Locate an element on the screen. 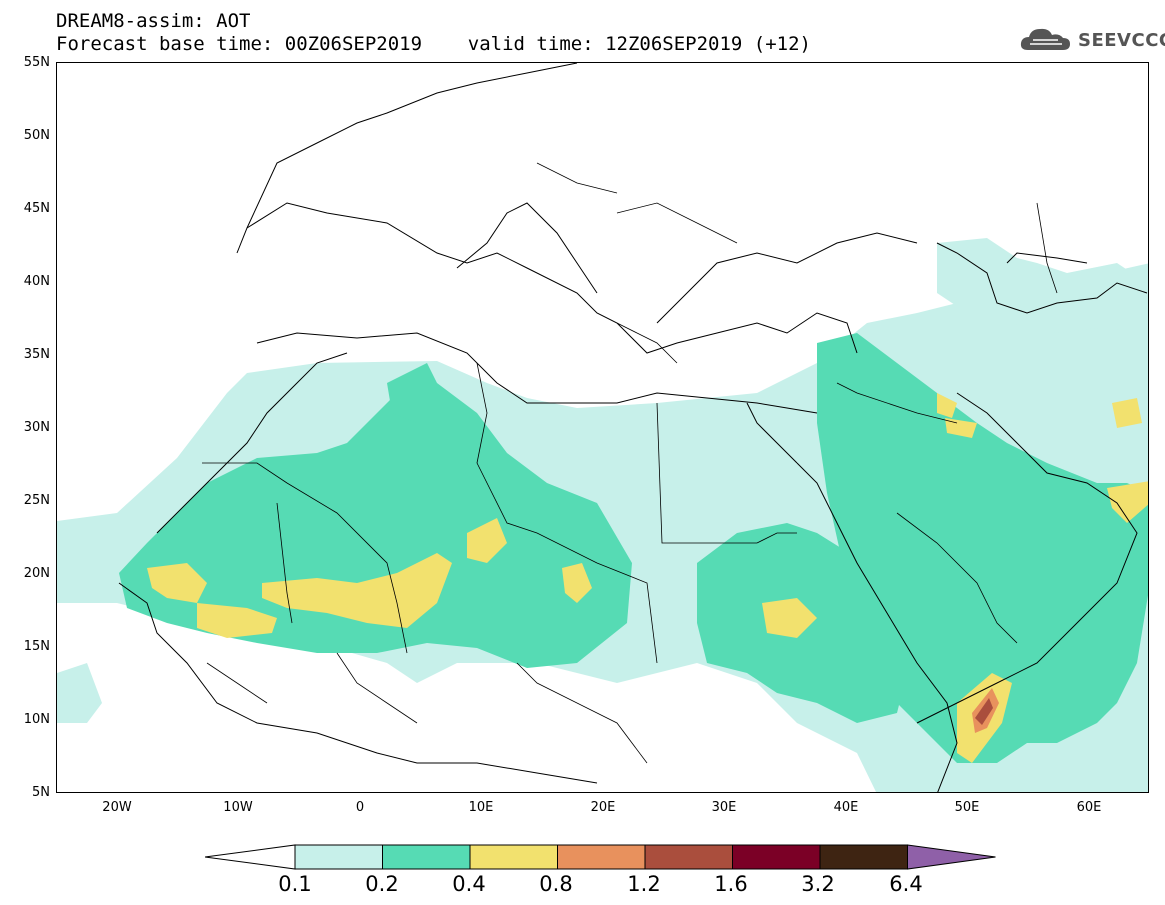 The height and width of the screenshot is (905, 1165). lat-tick-label: 25N is located at coordinates (36, 500).